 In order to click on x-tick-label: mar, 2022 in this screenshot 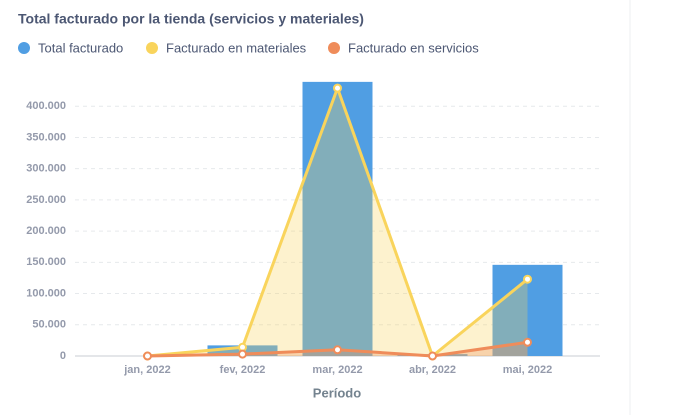, I will do `click(337, 370)`.